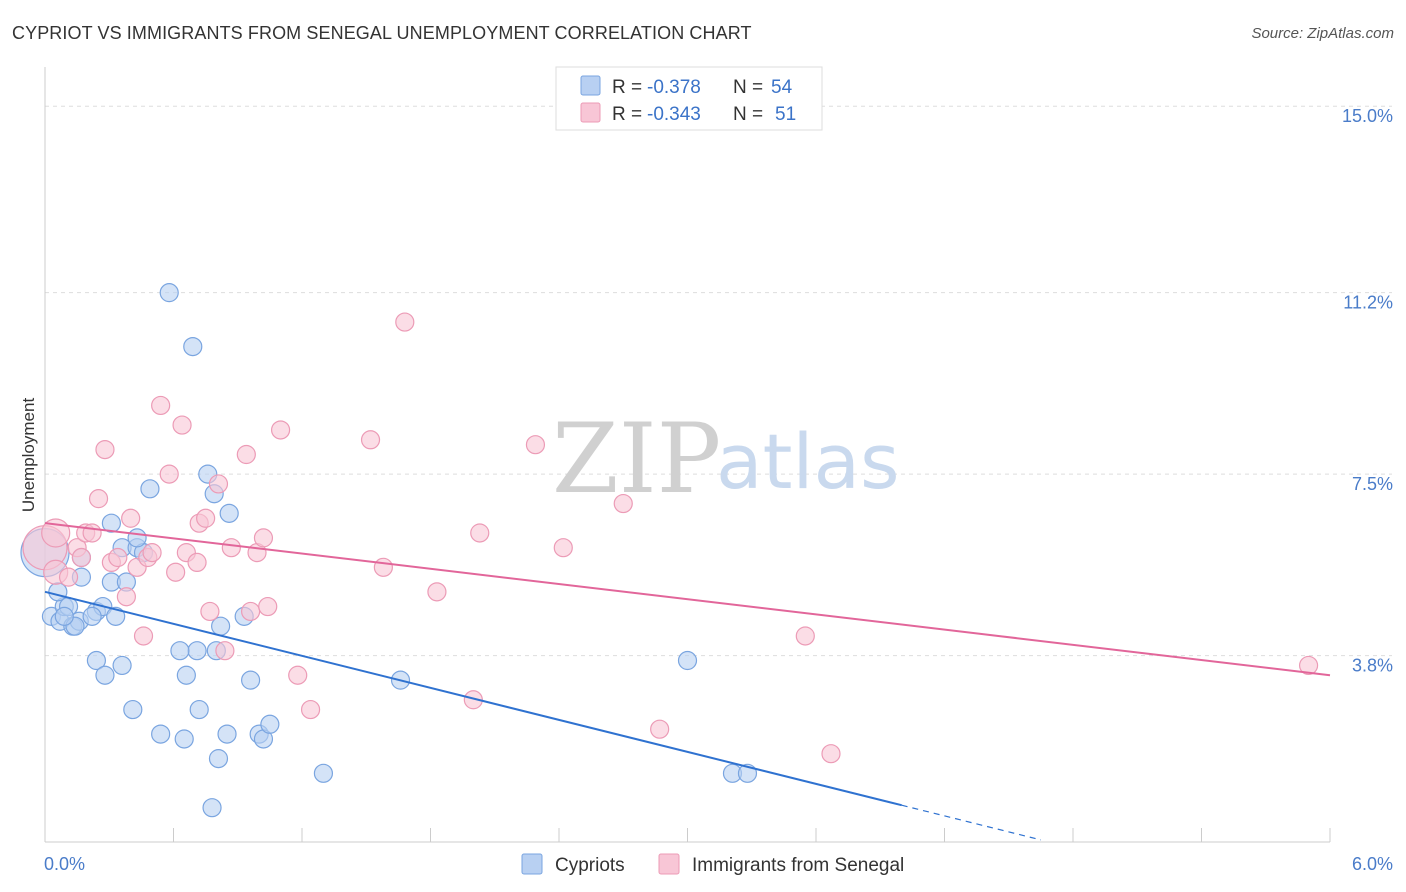 This screenshot has height=892, width=1406. Describe the element at coordinates (748, 114) in the screenshot. I see `legend-n-label-pink: N =` at that location.